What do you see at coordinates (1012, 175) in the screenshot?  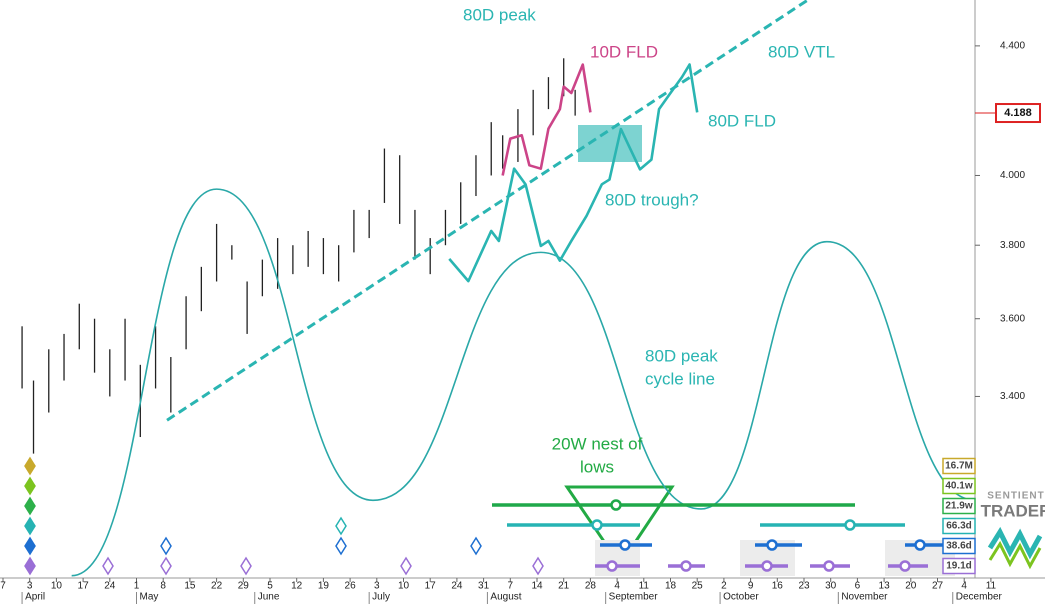 I see `y-tick-label: 4.000` at bounding box center [1012, 175].